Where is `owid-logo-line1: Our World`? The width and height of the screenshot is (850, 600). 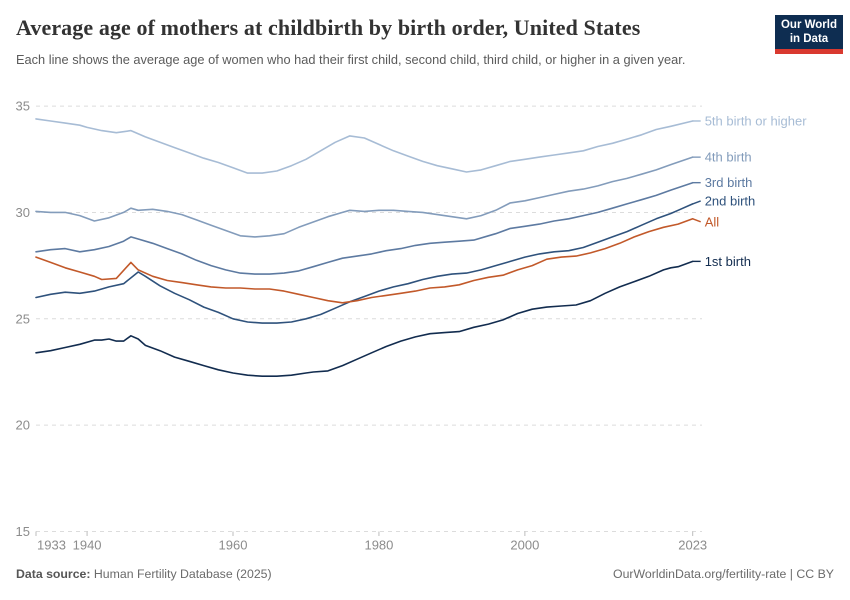
owid-logo-line1: Our World is located at coordinates (808, 25).